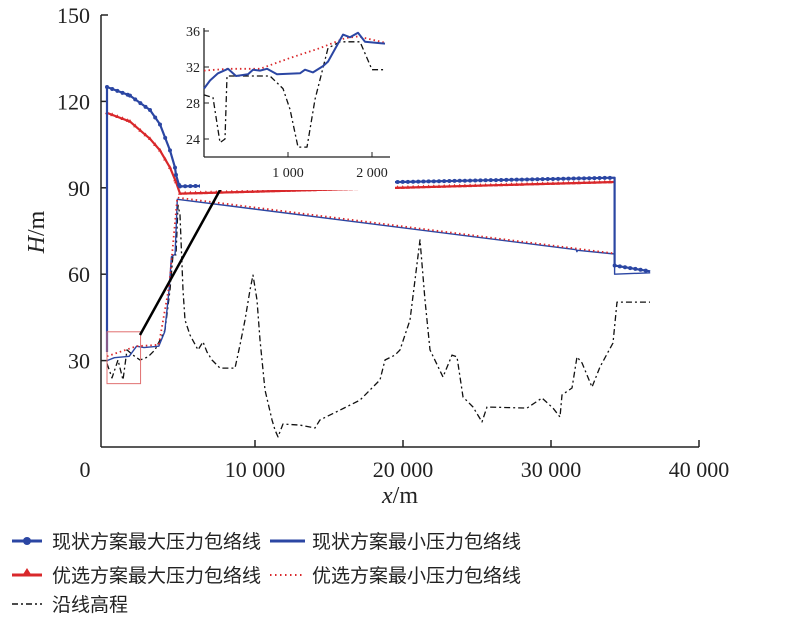 This screenshot has width=800, height=623. Describe the element at coordinates (551, 469) in the screenshot. I see `x-tick-label: 30 000` at that location.